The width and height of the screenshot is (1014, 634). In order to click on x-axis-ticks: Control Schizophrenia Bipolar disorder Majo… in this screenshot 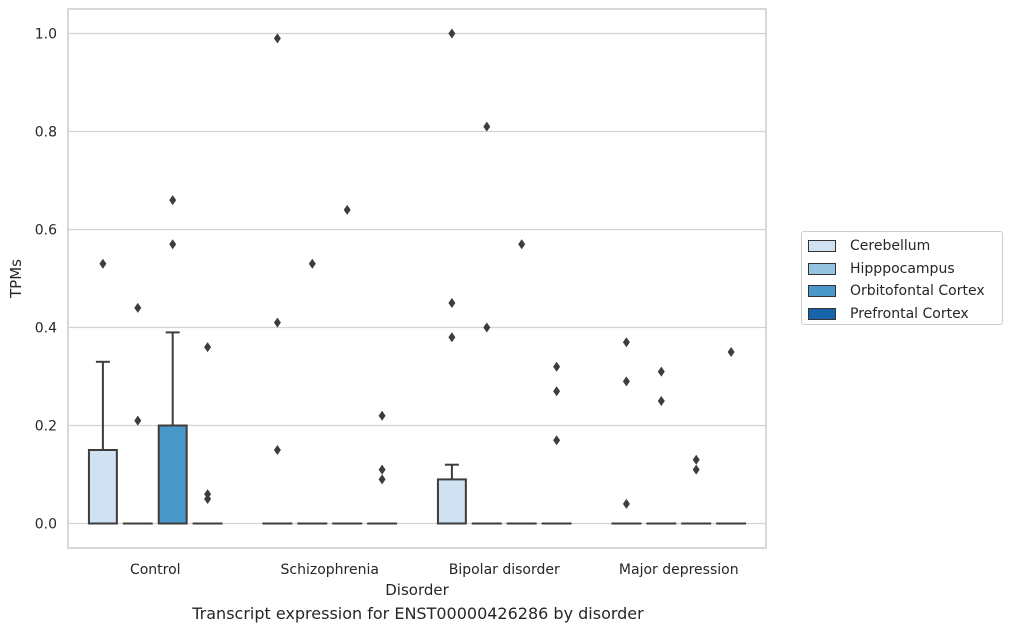, I will do `click(434, 570)`.